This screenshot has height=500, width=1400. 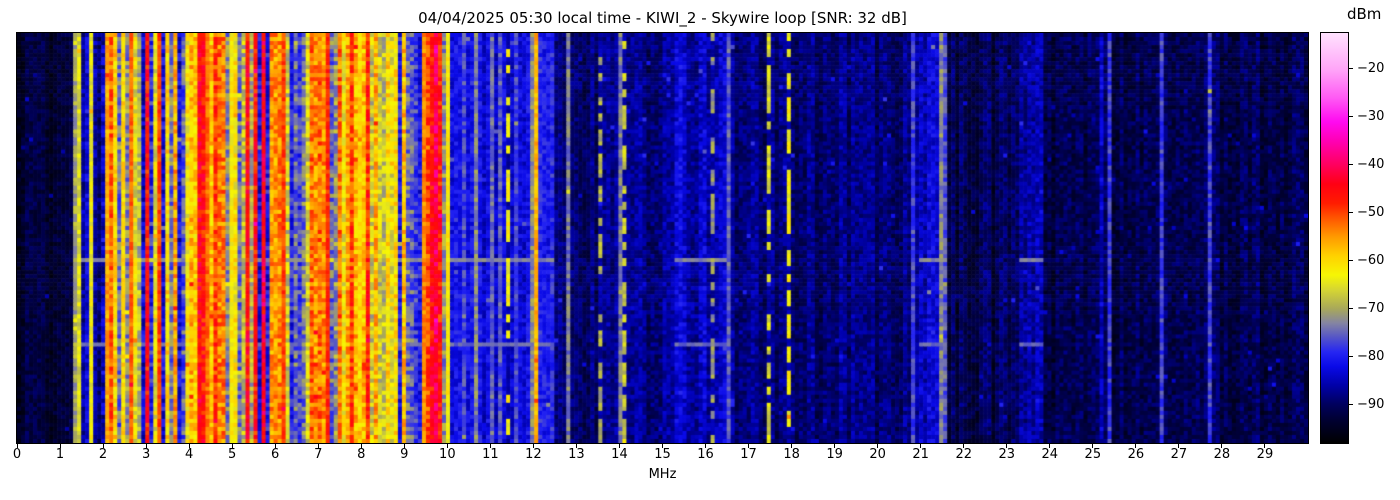 What do you see at coordinates (1136, 454) in the screenshot?
I see `x-tick-label: 26` at bounding box center [1136, 454].